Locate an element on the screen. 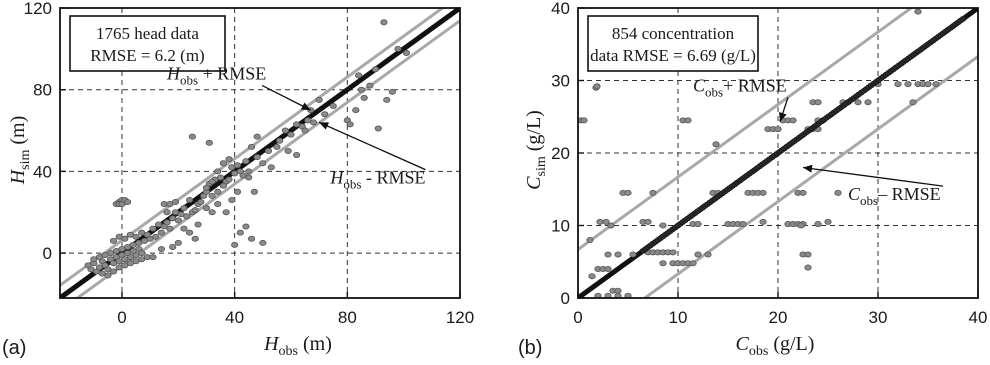 This screenshot has height=365, width=990. x-tick-label: 40 is located at coordinates (234, 317).